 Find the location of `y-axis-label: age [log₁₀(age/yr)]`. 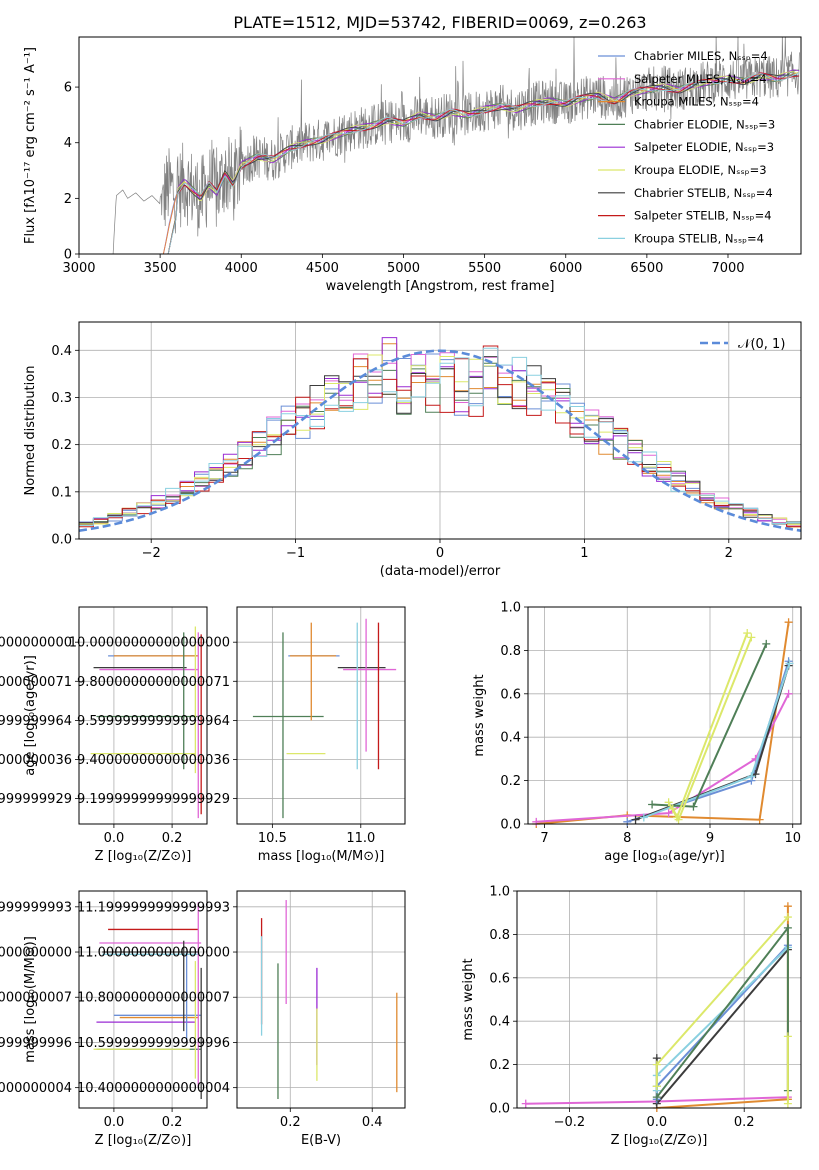

y-axis-label: age [log₁₀(age/yr)] is located at coordinates (30, 715).